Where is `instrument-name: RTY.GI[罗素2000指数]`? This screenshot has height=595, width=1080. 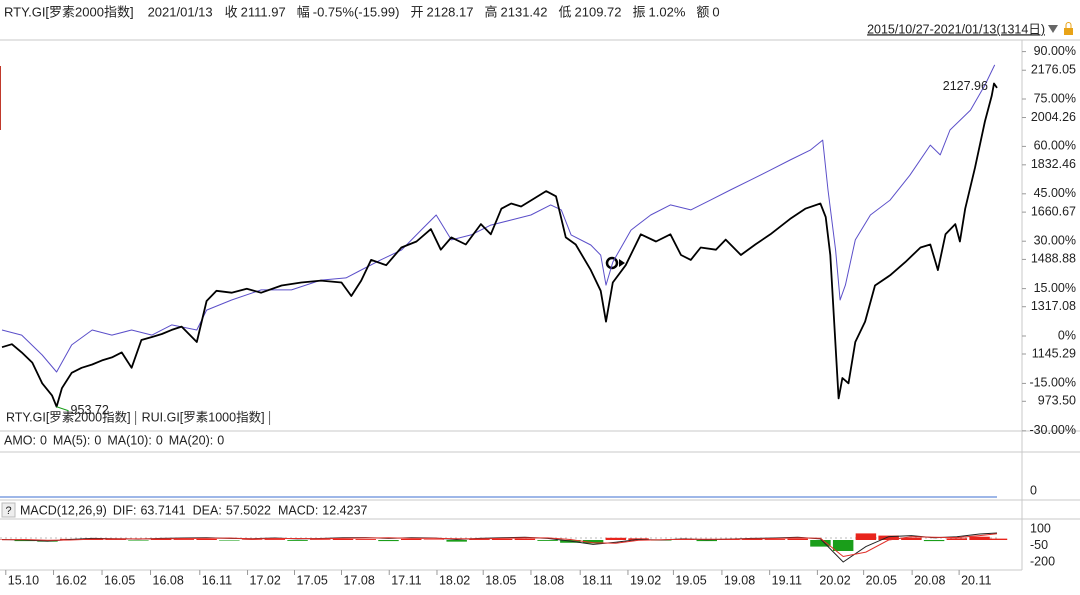
instrument-name: RTY.GI[罗素2000指数] is located at coordinates (69, 11).